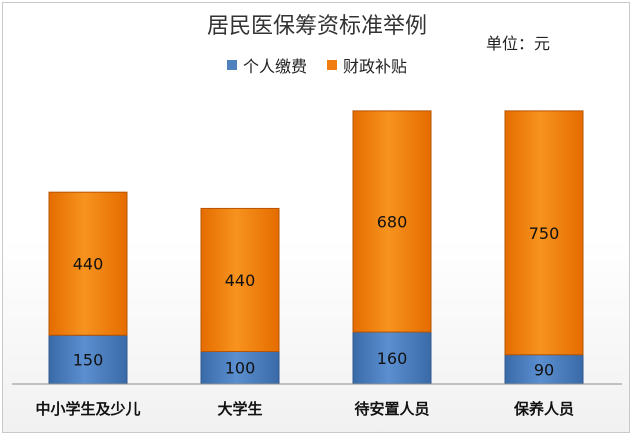 This screenshot has width=634, height=437. What do you see at coordinates (543, 409) in the screenshot?
I see `category-label-3: 保养人员` at bounding box center [543, 409].